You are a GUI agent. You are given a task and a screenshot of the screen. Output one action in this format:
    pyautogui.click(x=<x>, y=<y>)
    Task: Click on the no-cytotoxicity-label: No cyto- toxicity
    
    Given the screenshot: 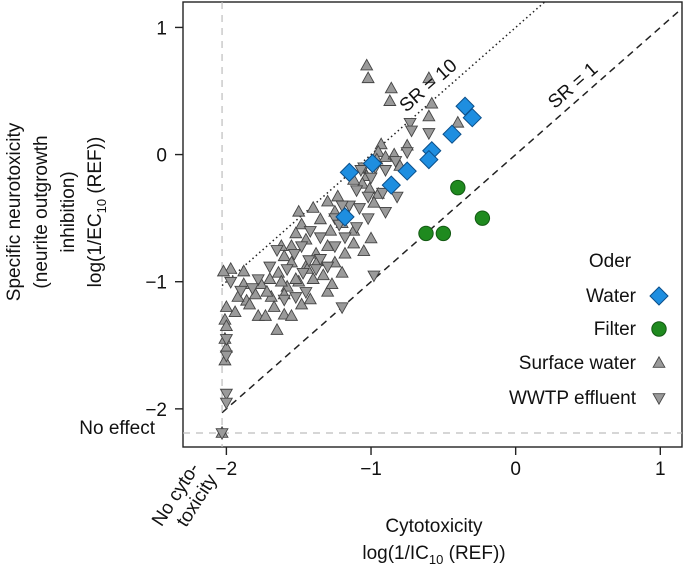 What is the action you would take?
    pyautogui.click(x=185, y=495)
    